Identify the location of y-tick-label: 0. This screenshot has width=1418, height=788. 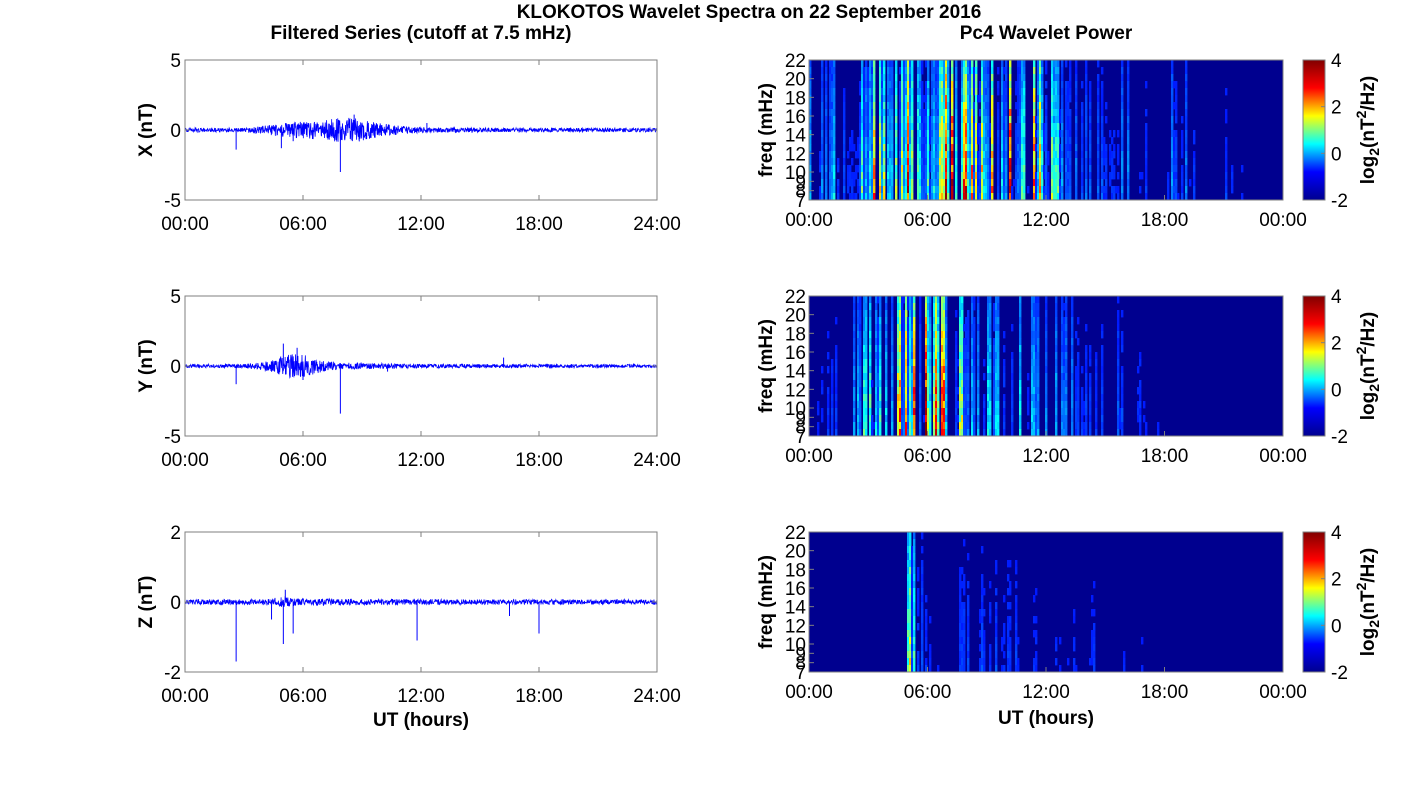
(175, 131).